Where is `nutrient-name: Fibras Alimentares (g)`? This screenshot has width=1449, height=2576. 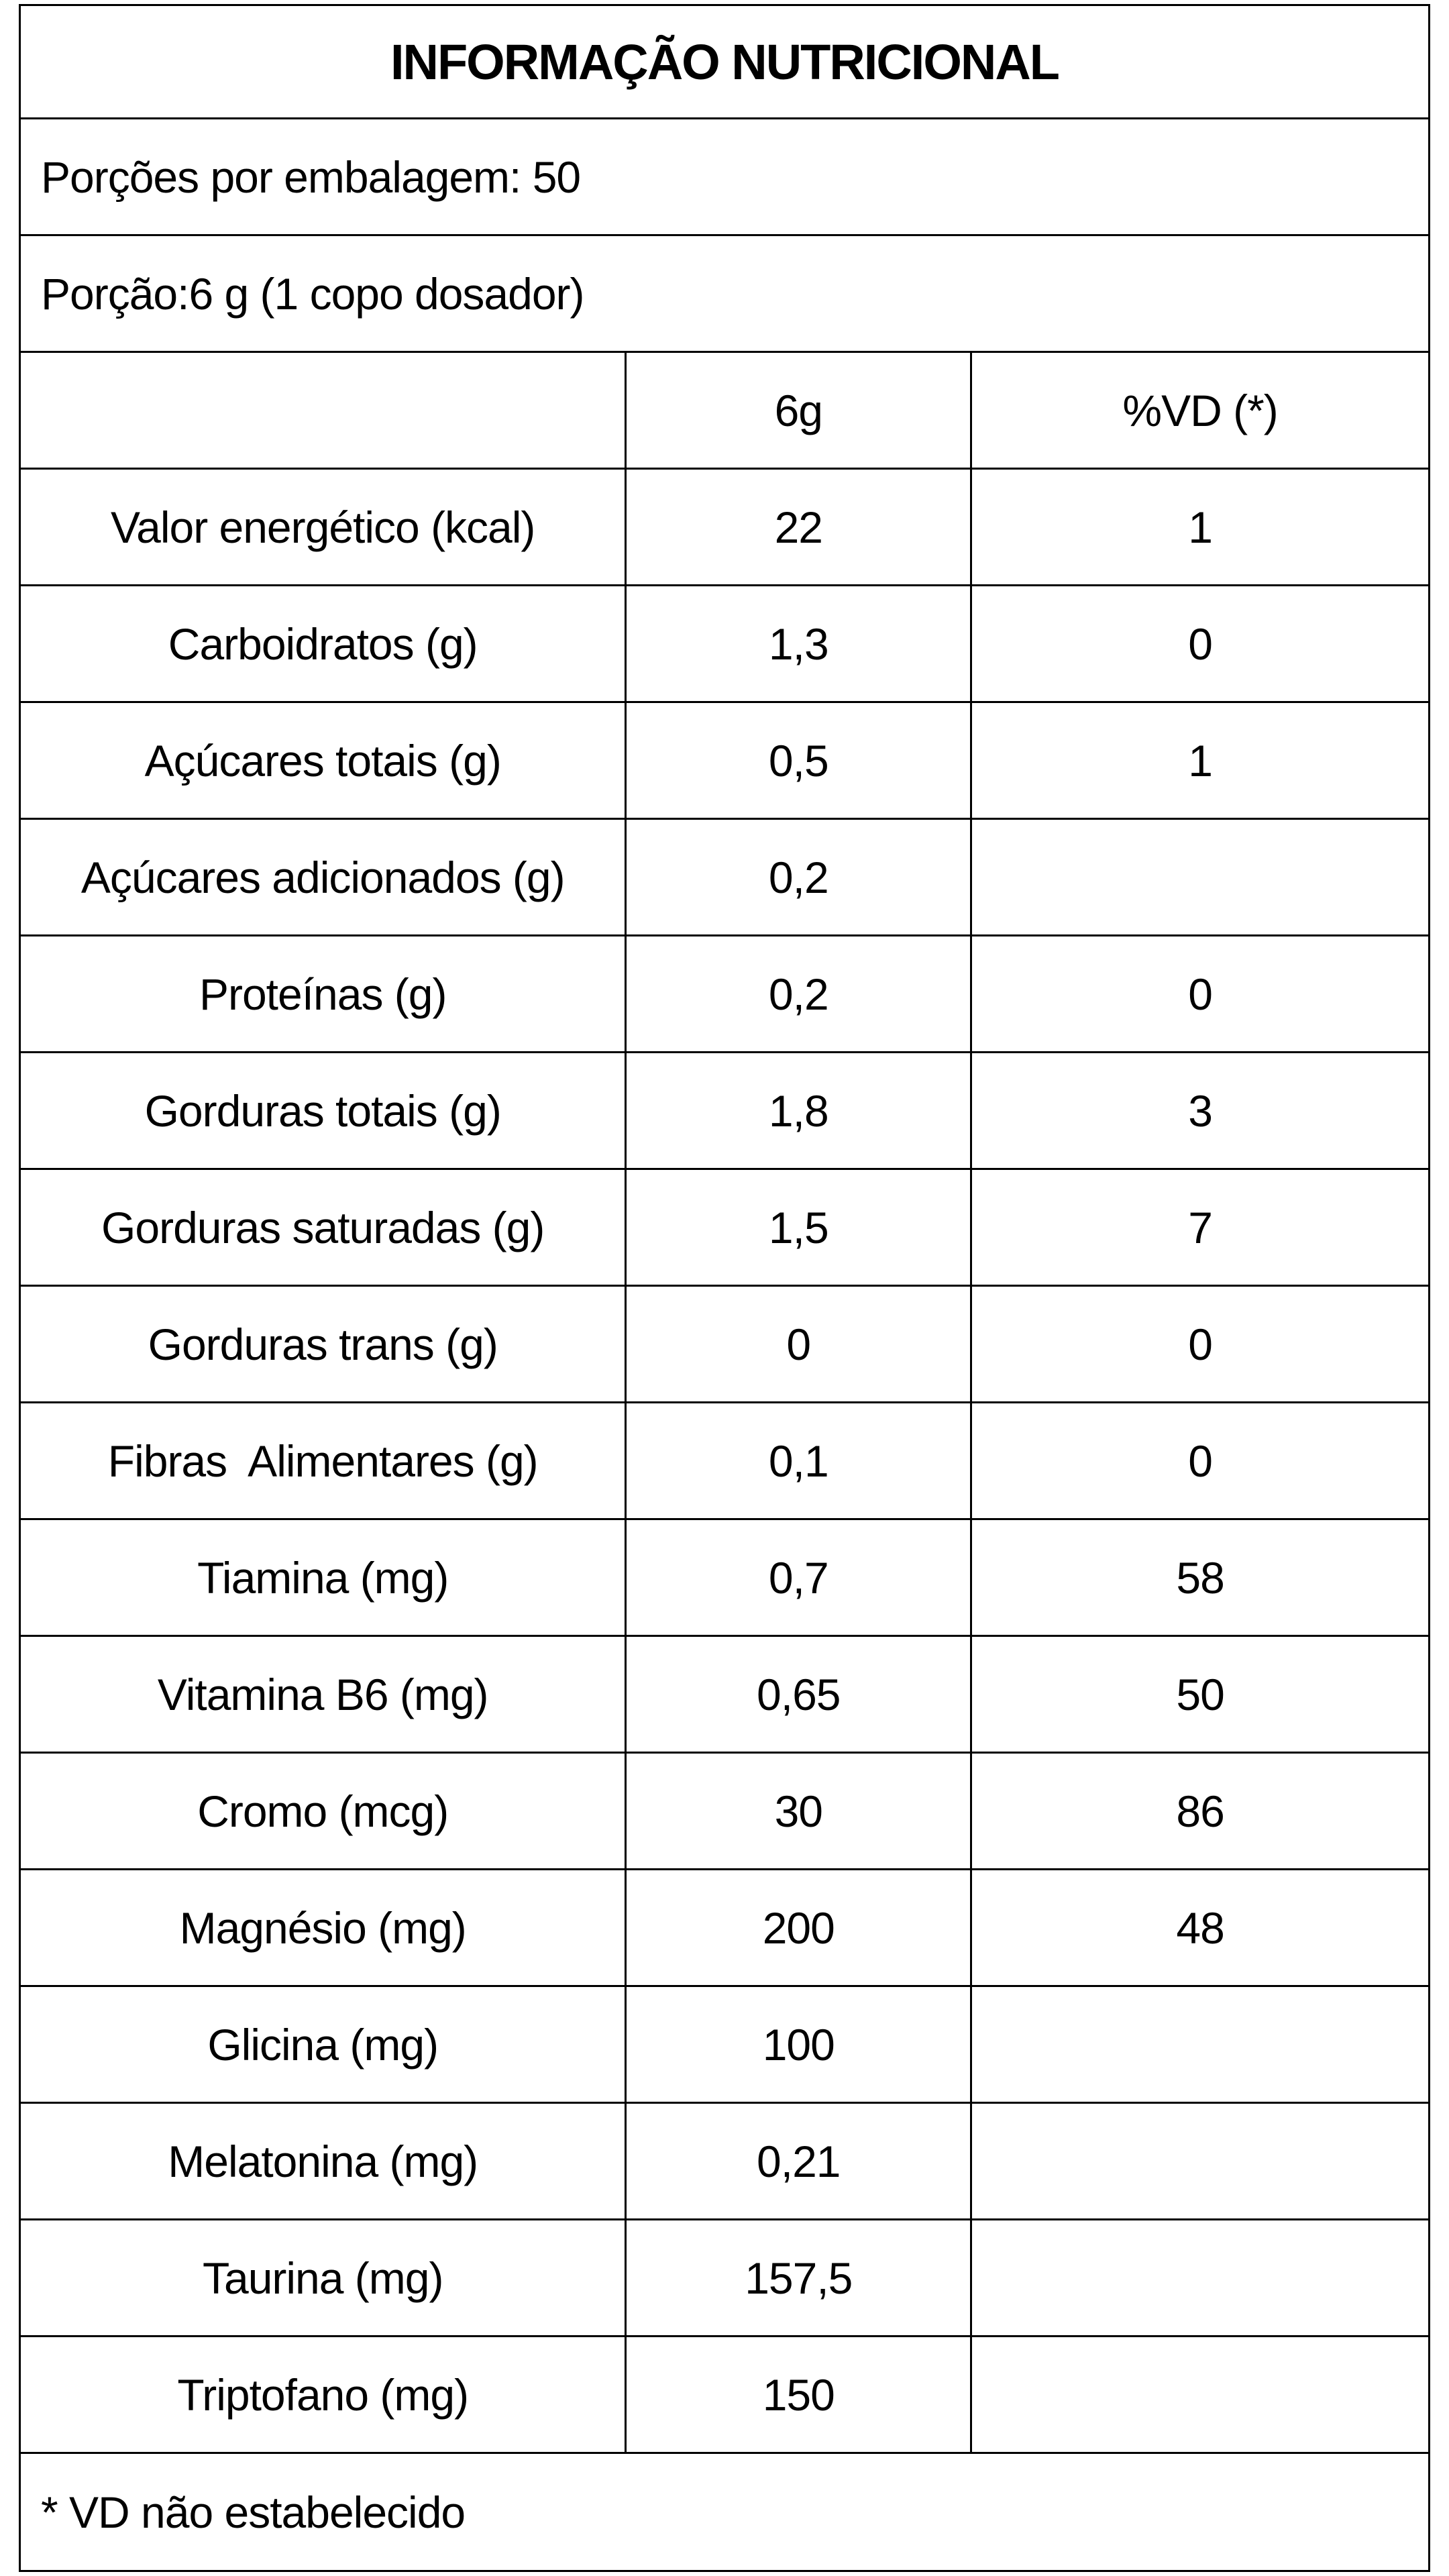 nutrient-name: Fibras Alimentares (g) is located at coordinates (322, 1460).